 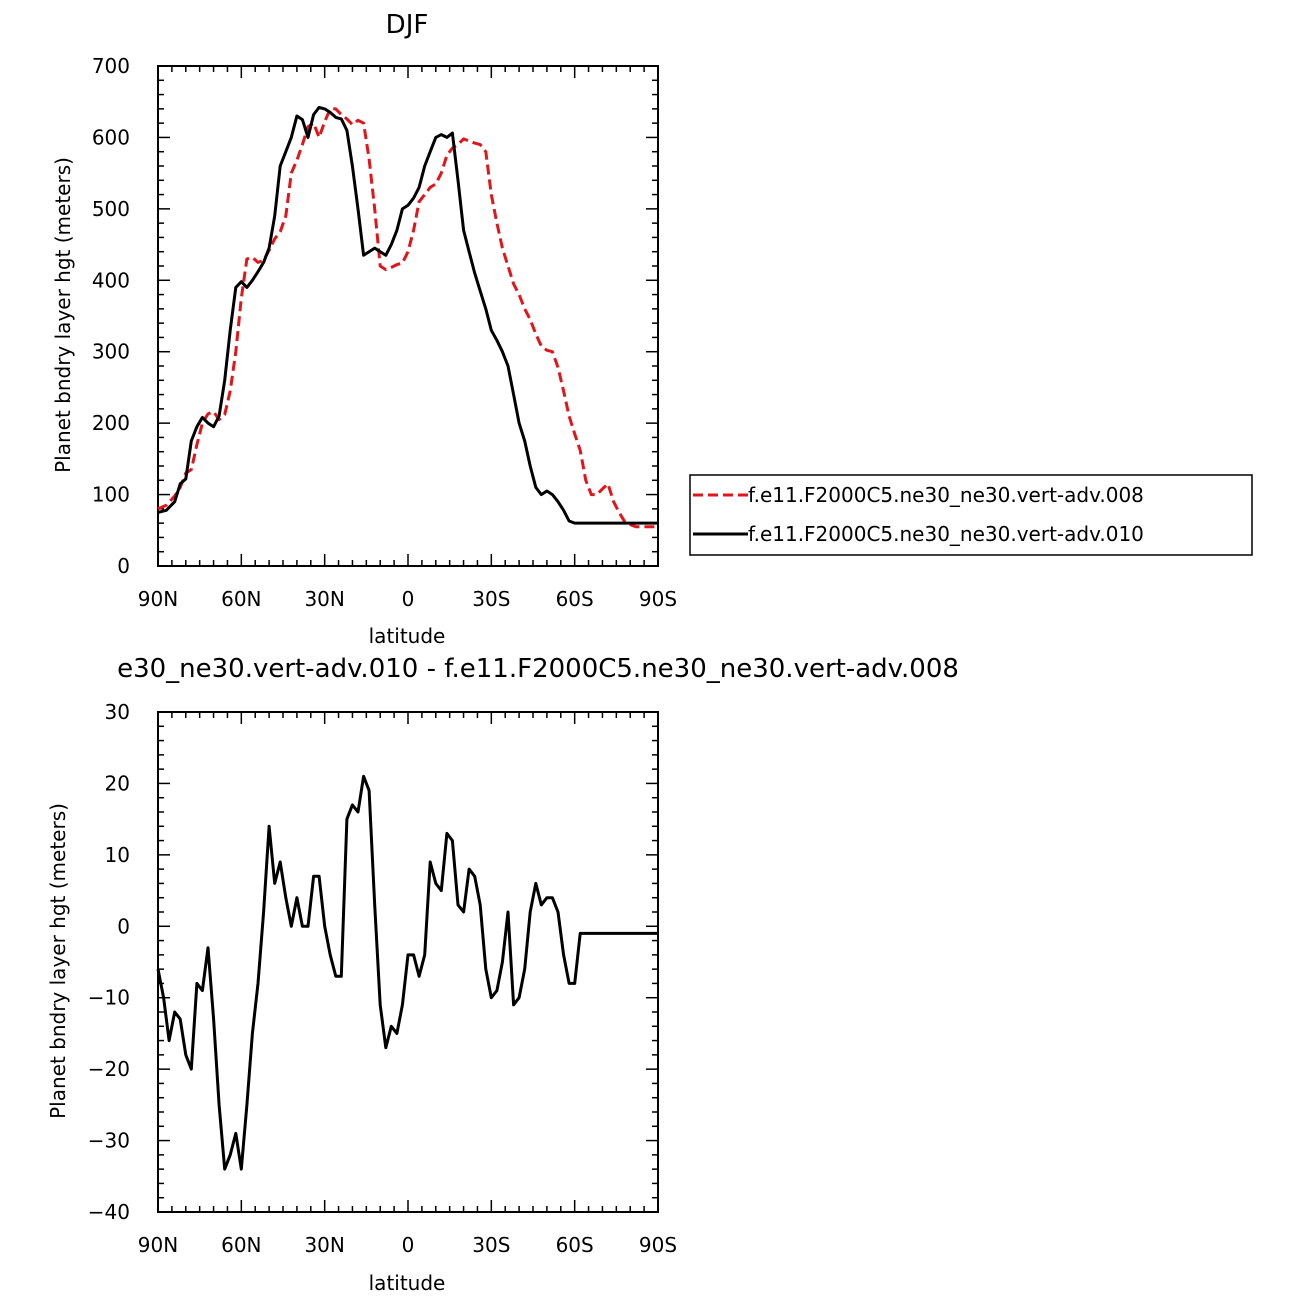 What do you see at coordinates (407, 1283) in the screenshot?
I see `bottom-x-axis-label: latitude` at bounding box center [407, 1283].